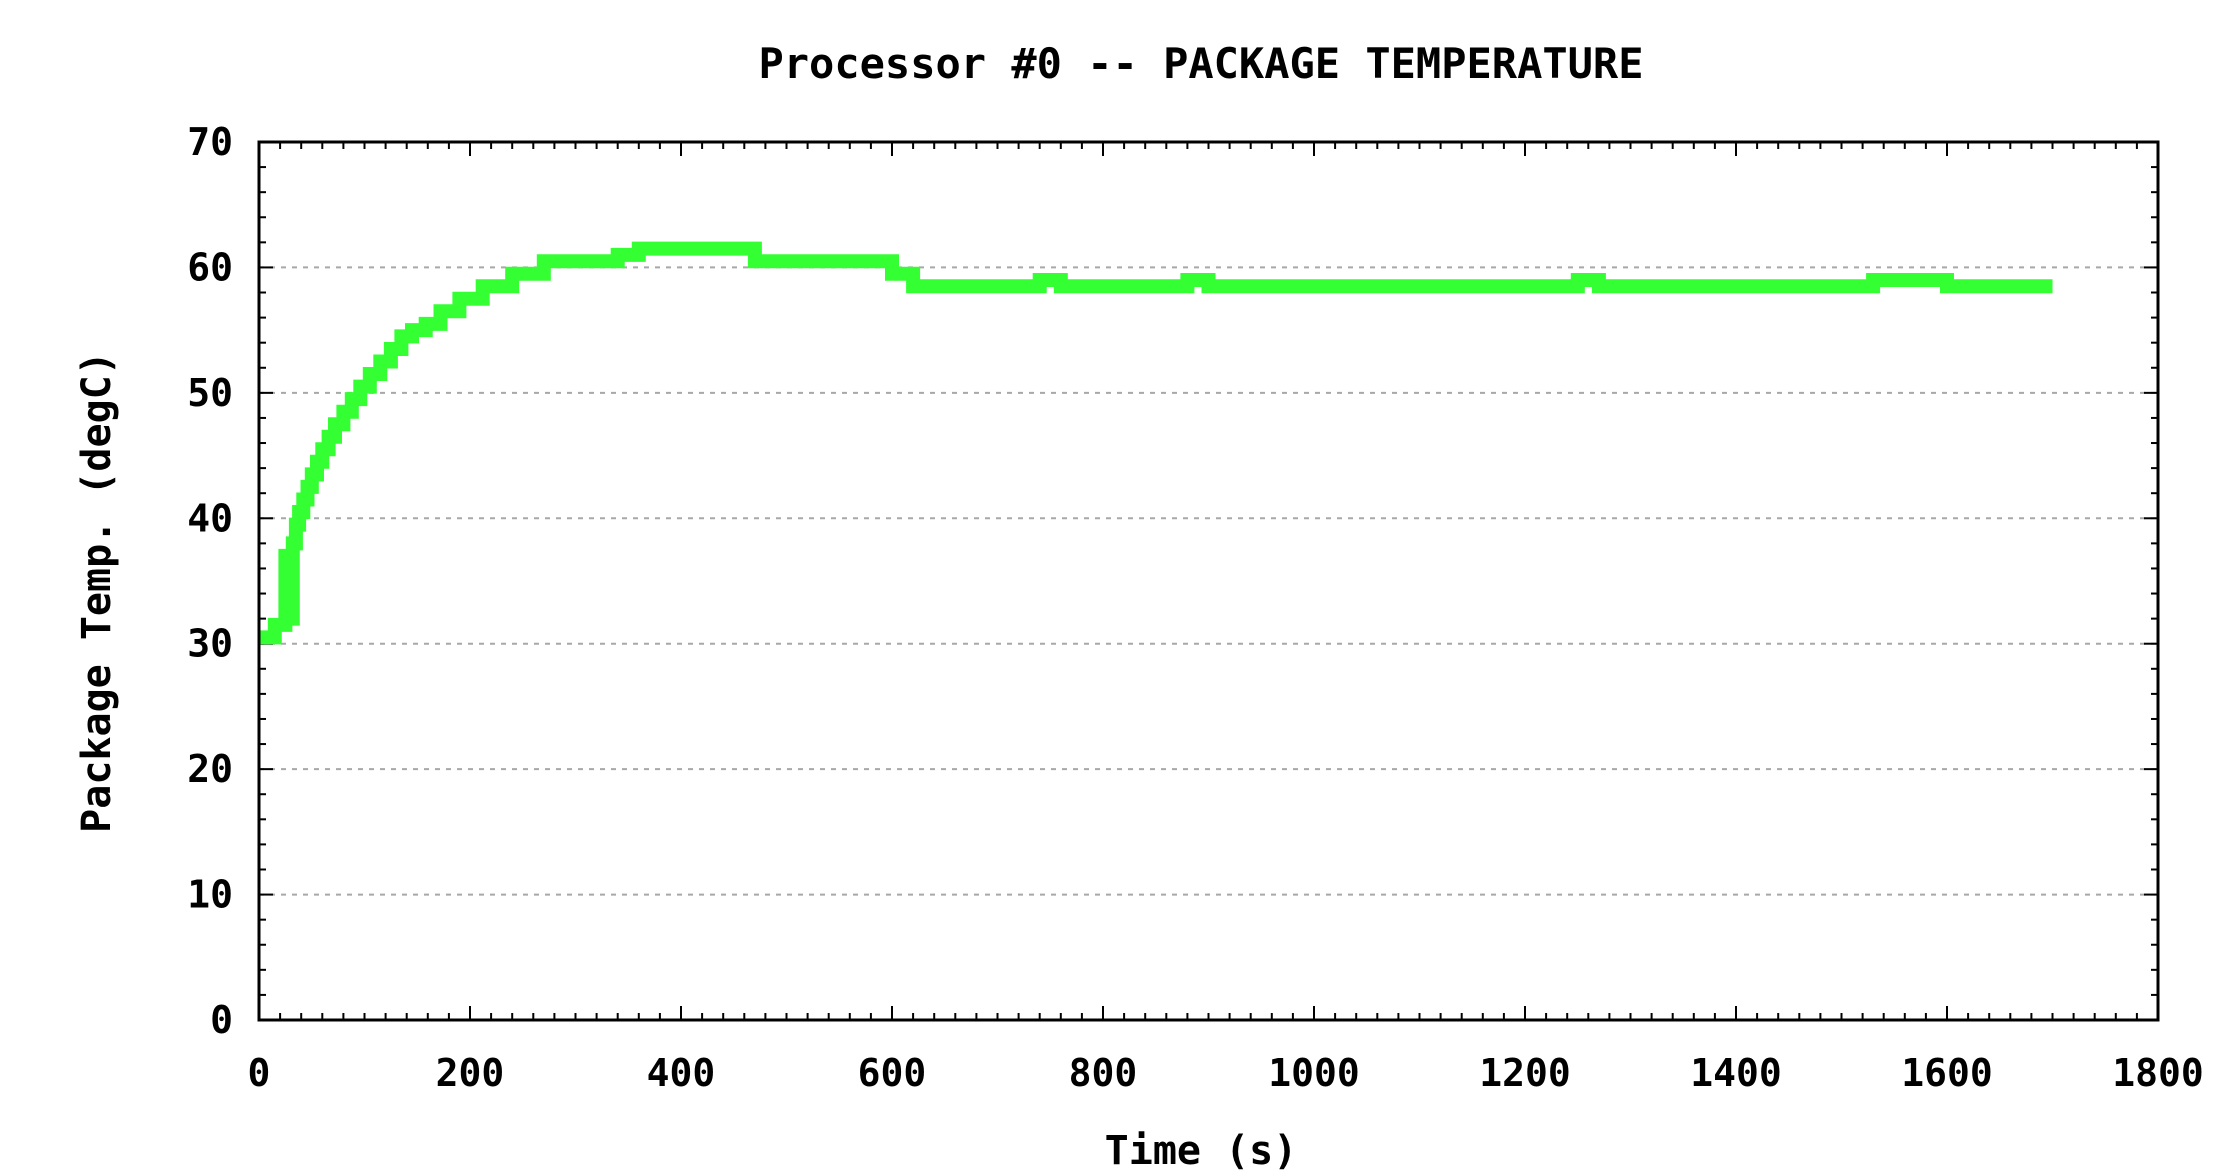 The width and height of the screenshot is (2230, 1176). Describe the element at coordinates (210, 518) in the screenshot. I see `y-tick-label: 40` at that location.